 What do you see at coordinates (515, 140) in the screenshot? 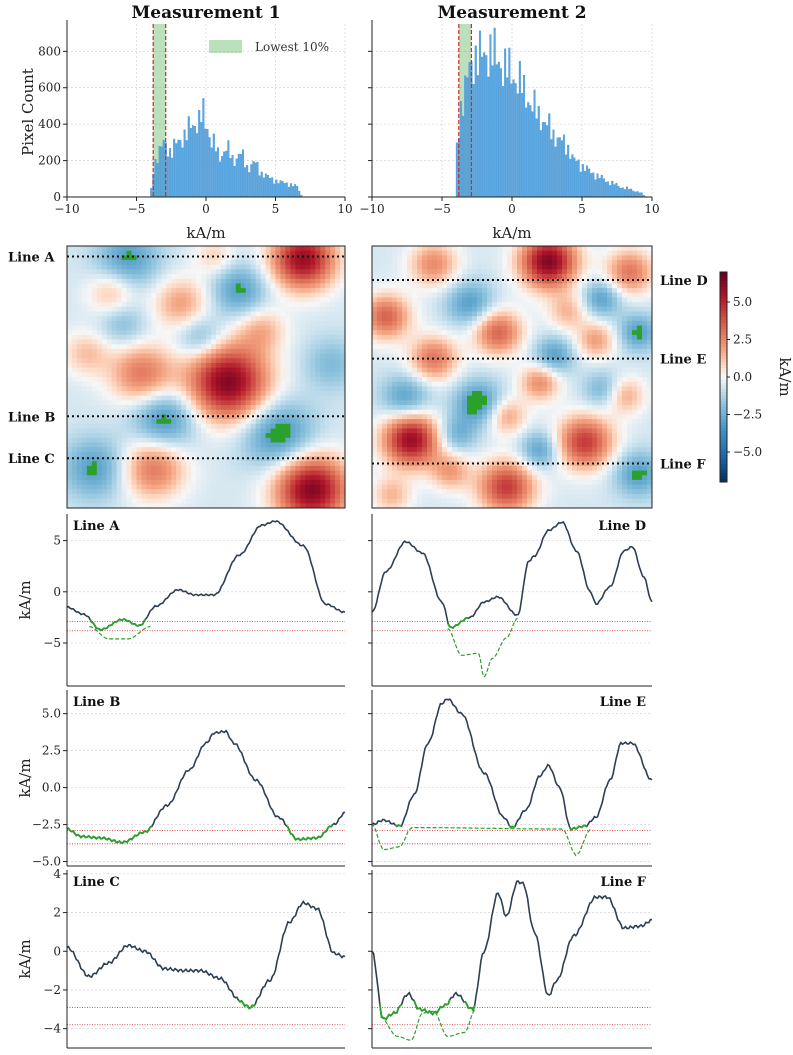
I see `histogram-bar` at bounding box center [515, 140].